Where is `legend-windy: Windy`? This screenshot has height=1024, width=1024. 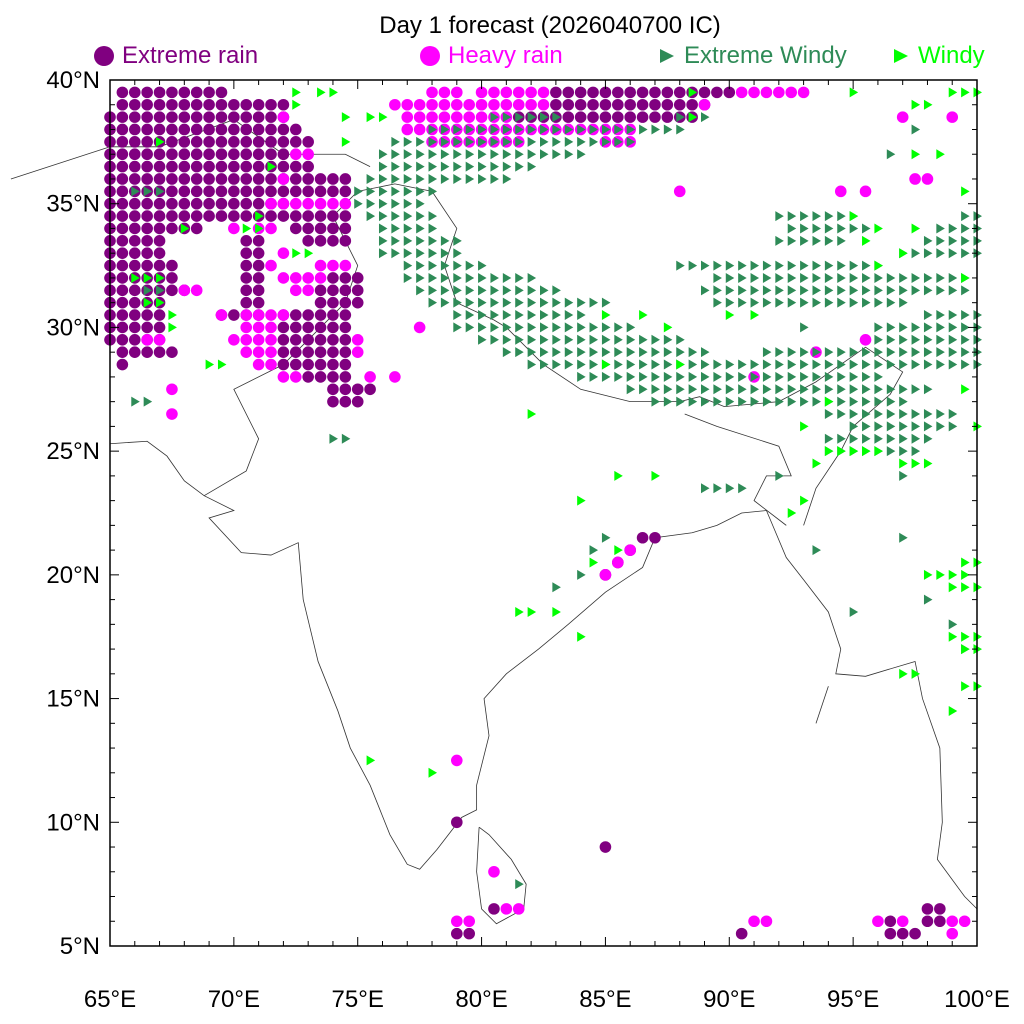
legend-windy: Windy is located at coordinates (936, 56).